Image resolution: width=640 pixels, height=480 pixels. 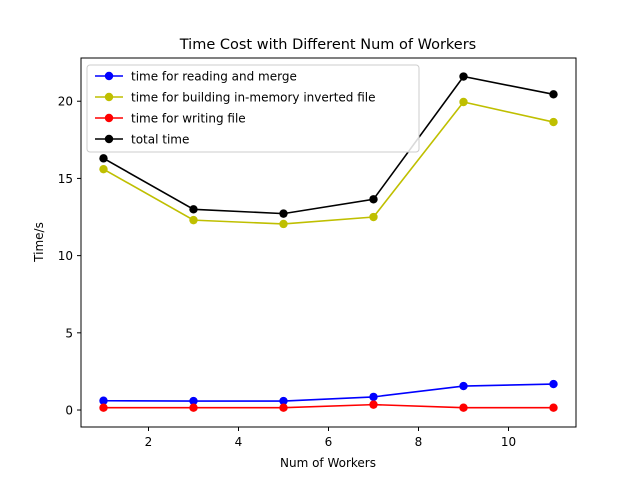 I want to click on x-tick-label: 4, so click(x=239, y=442).